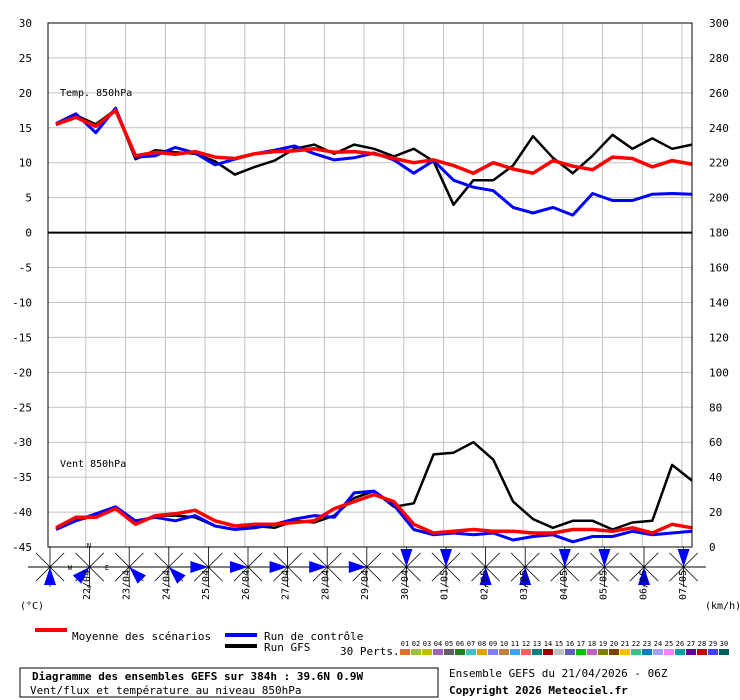 The height and width of the screenshot is (700, 740). What do you see at coordinates (592, 644) in the screenshot?
I see `pert-id: 18` at bounding box center [592, 644].